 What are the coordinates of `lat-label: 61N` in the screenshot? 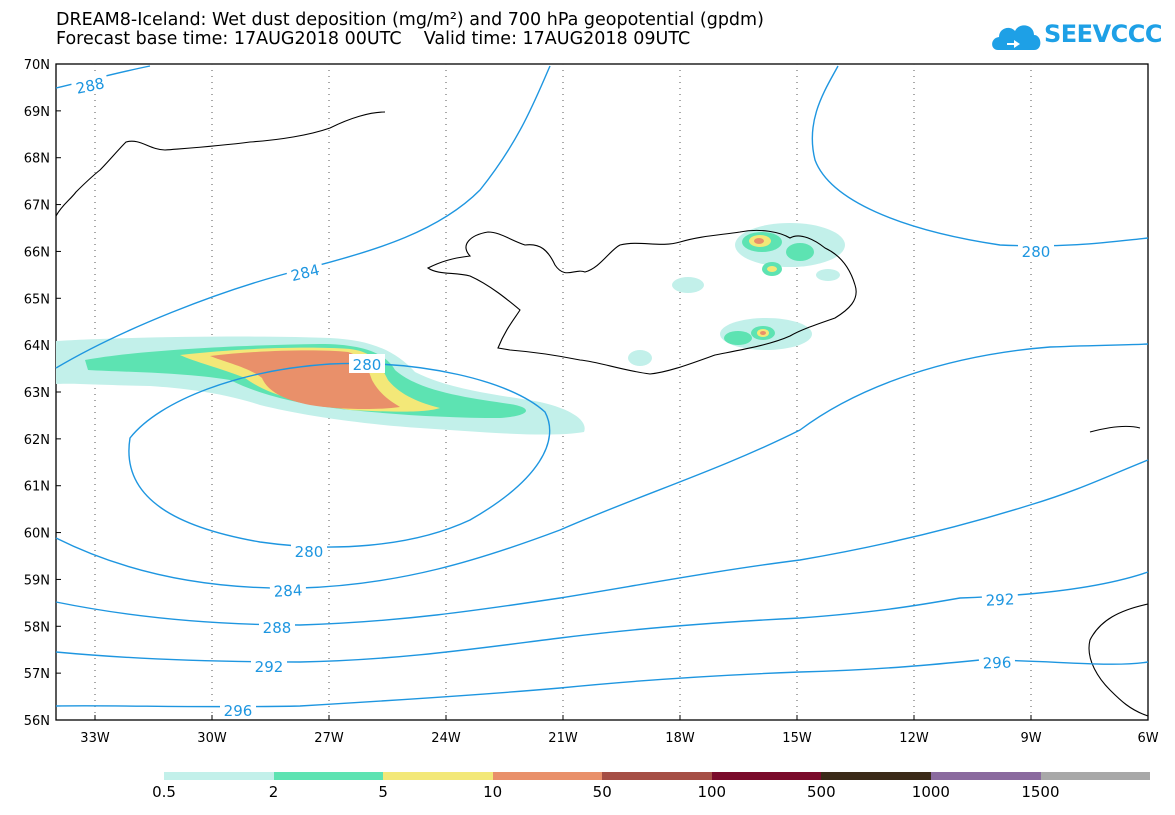 It's located at (37, 487).